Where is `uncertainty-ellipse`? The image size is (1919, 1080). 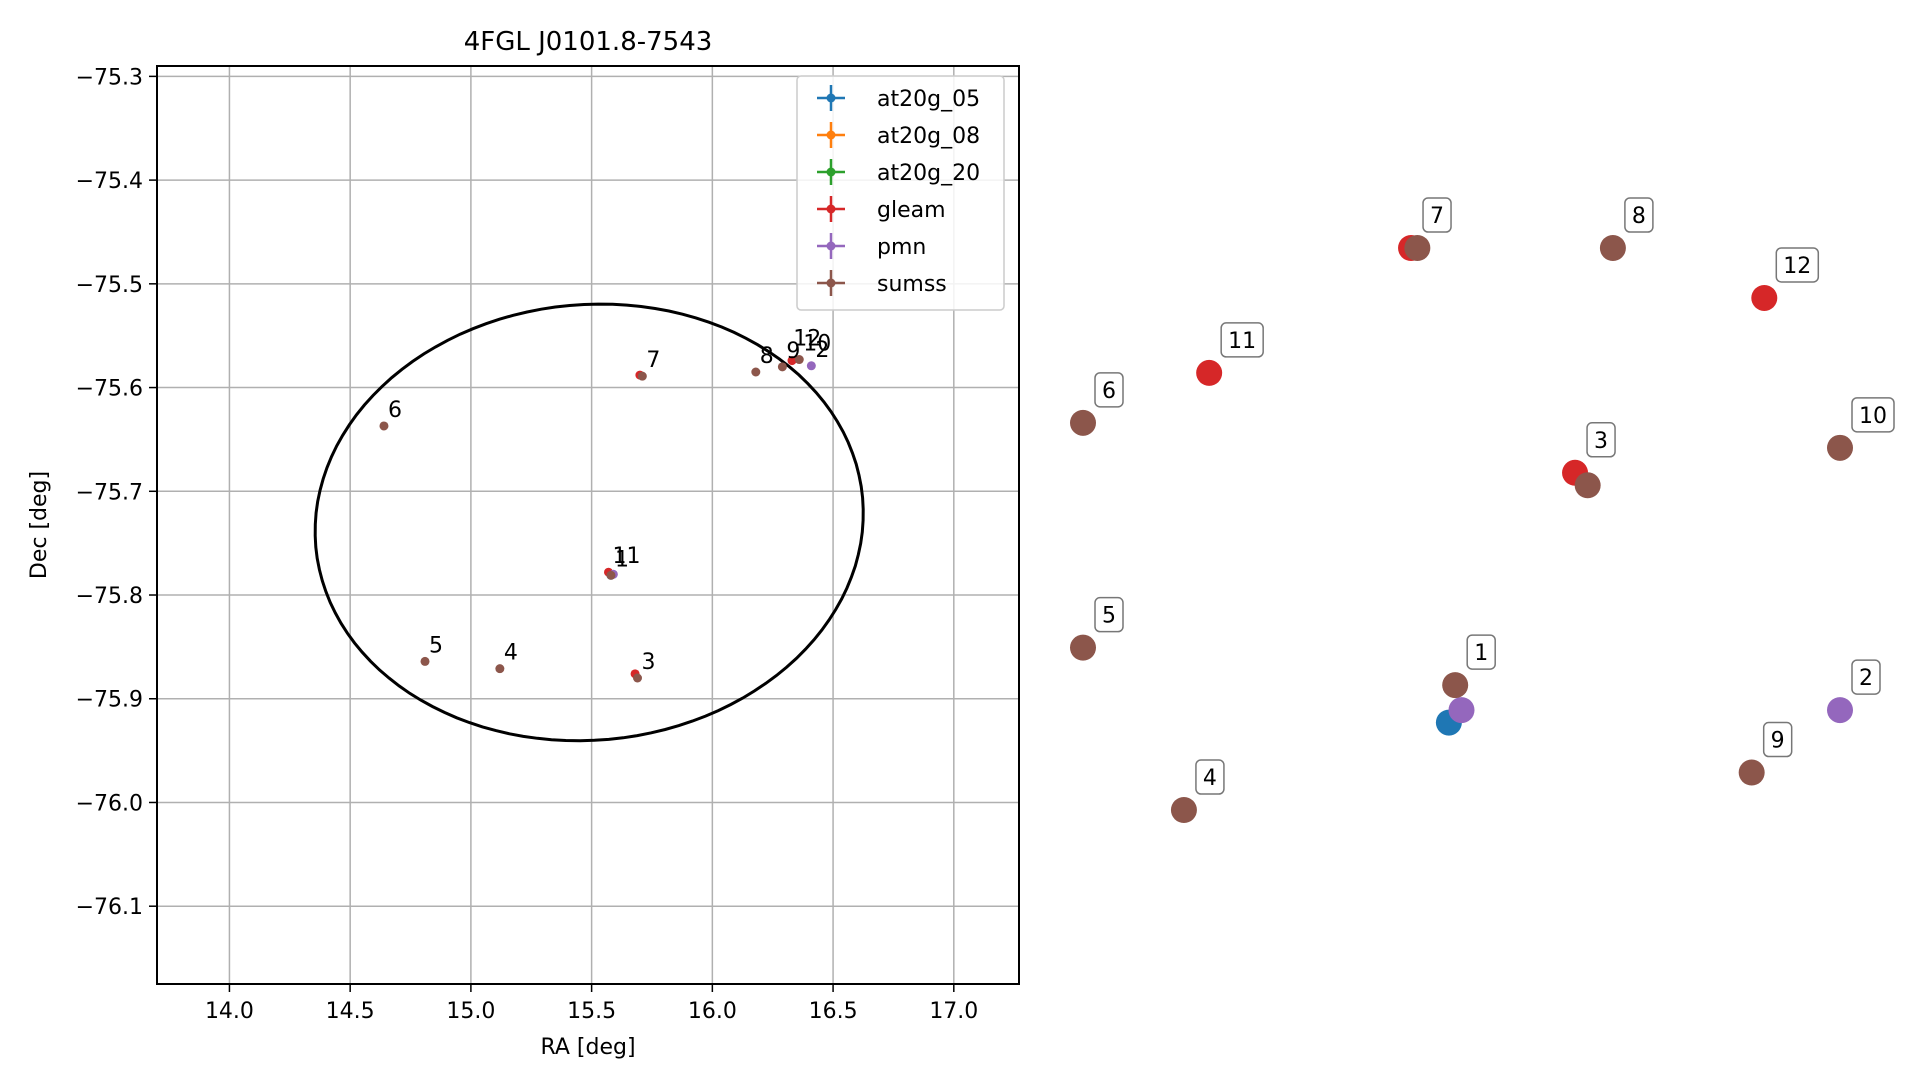 uncertainty-ellipse is located at coordinates (589, 522).